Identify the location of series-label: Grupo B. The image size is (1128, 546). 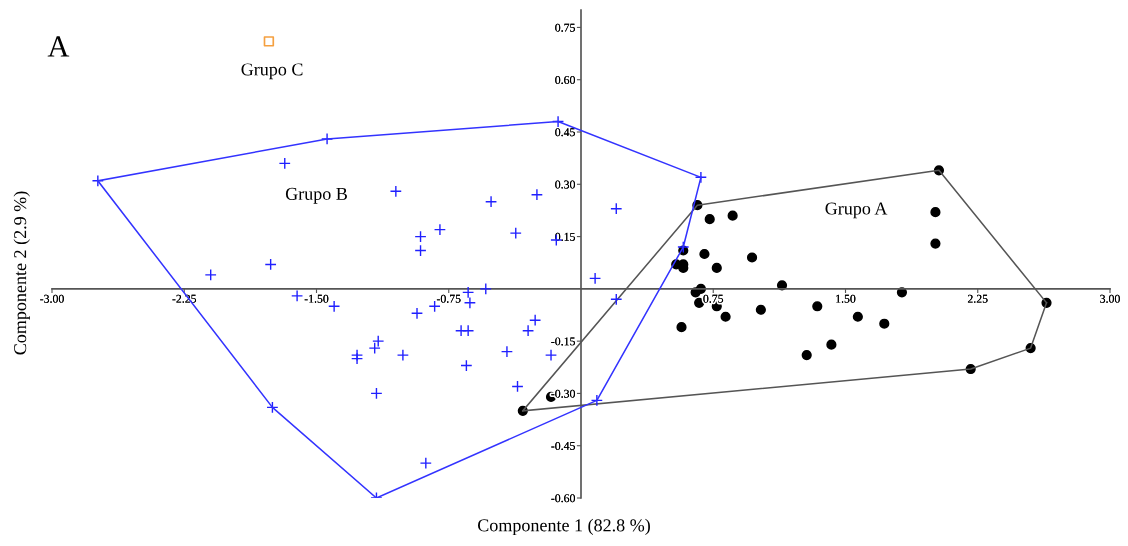
(316, 195).